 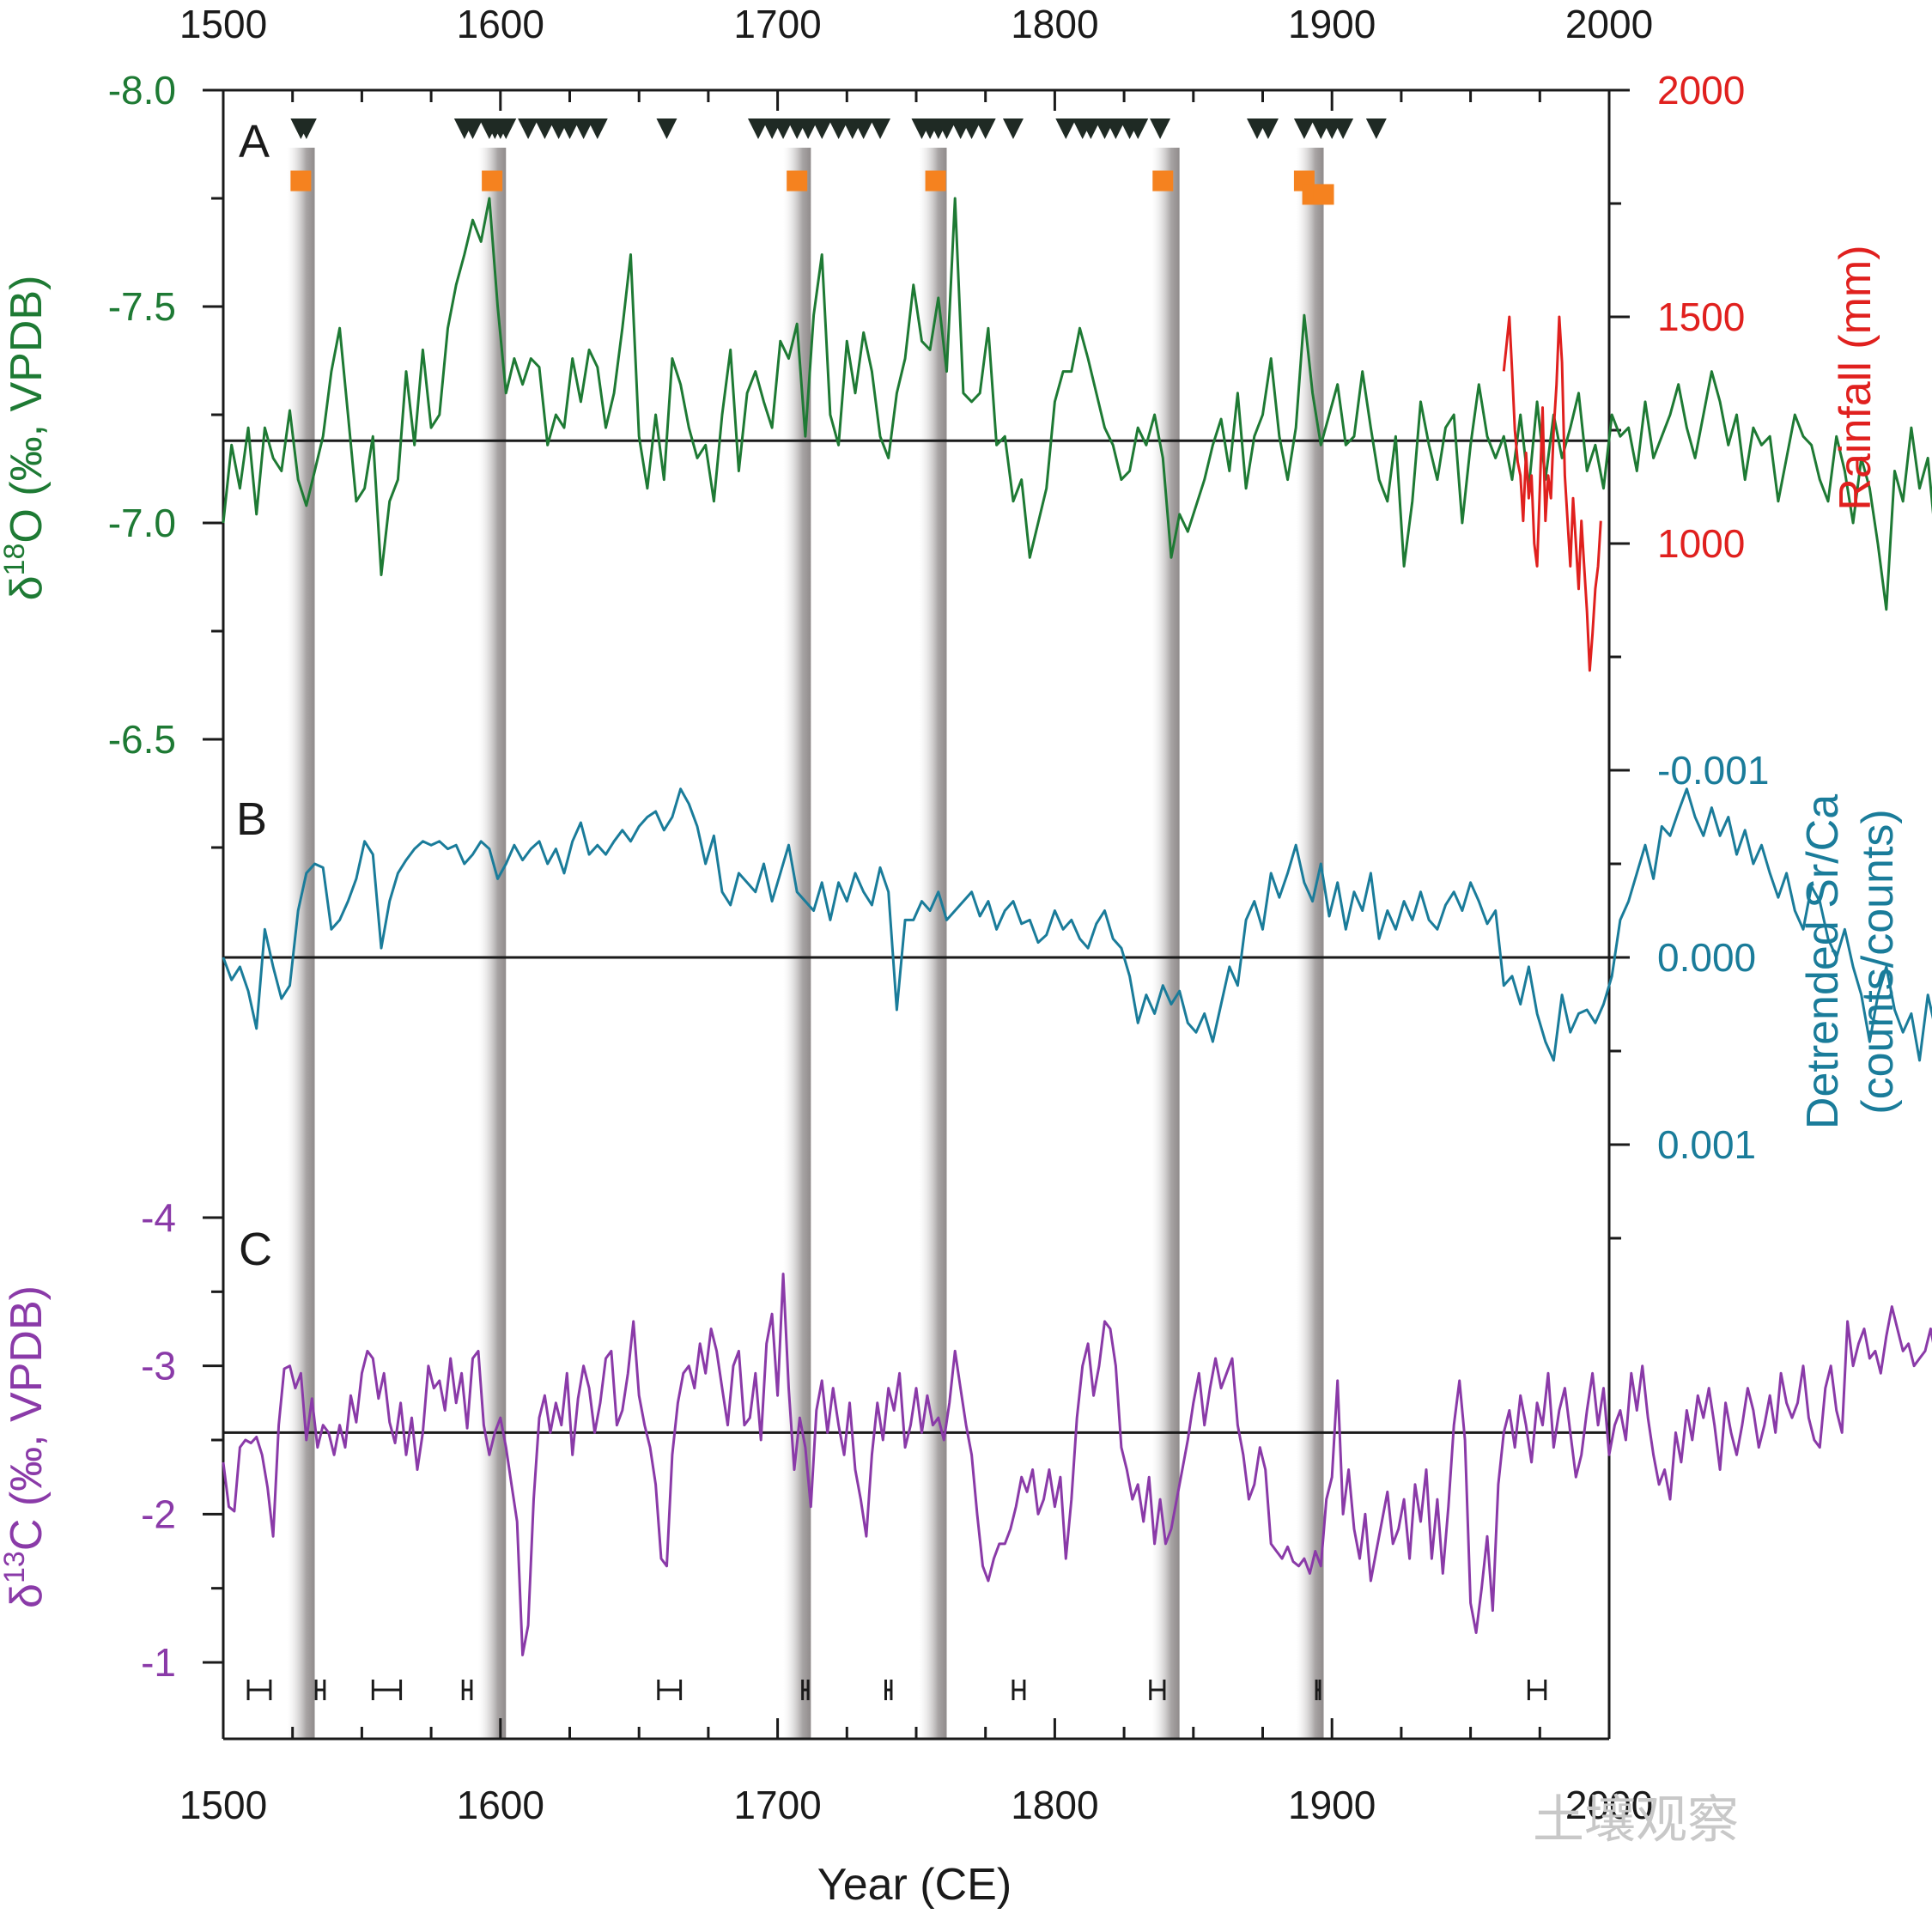 I want to click on srca-axis-title-line1: Detrended Sr/Ca, so click(x=1823, y=961).